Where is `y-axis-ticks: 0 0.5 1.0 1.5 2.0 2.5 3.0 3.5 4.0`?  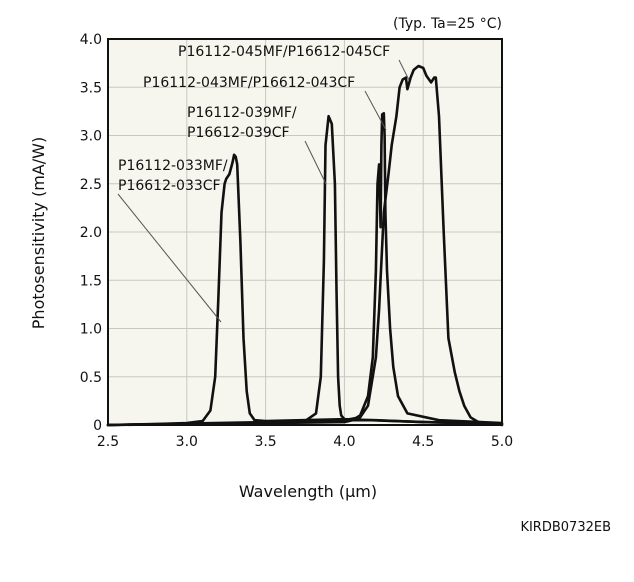
y-axis-ticks: 0 0.5 1.0 1.5 2.0 2.5 3.0 3.5 4.0 is located at coordinates (91, 233).